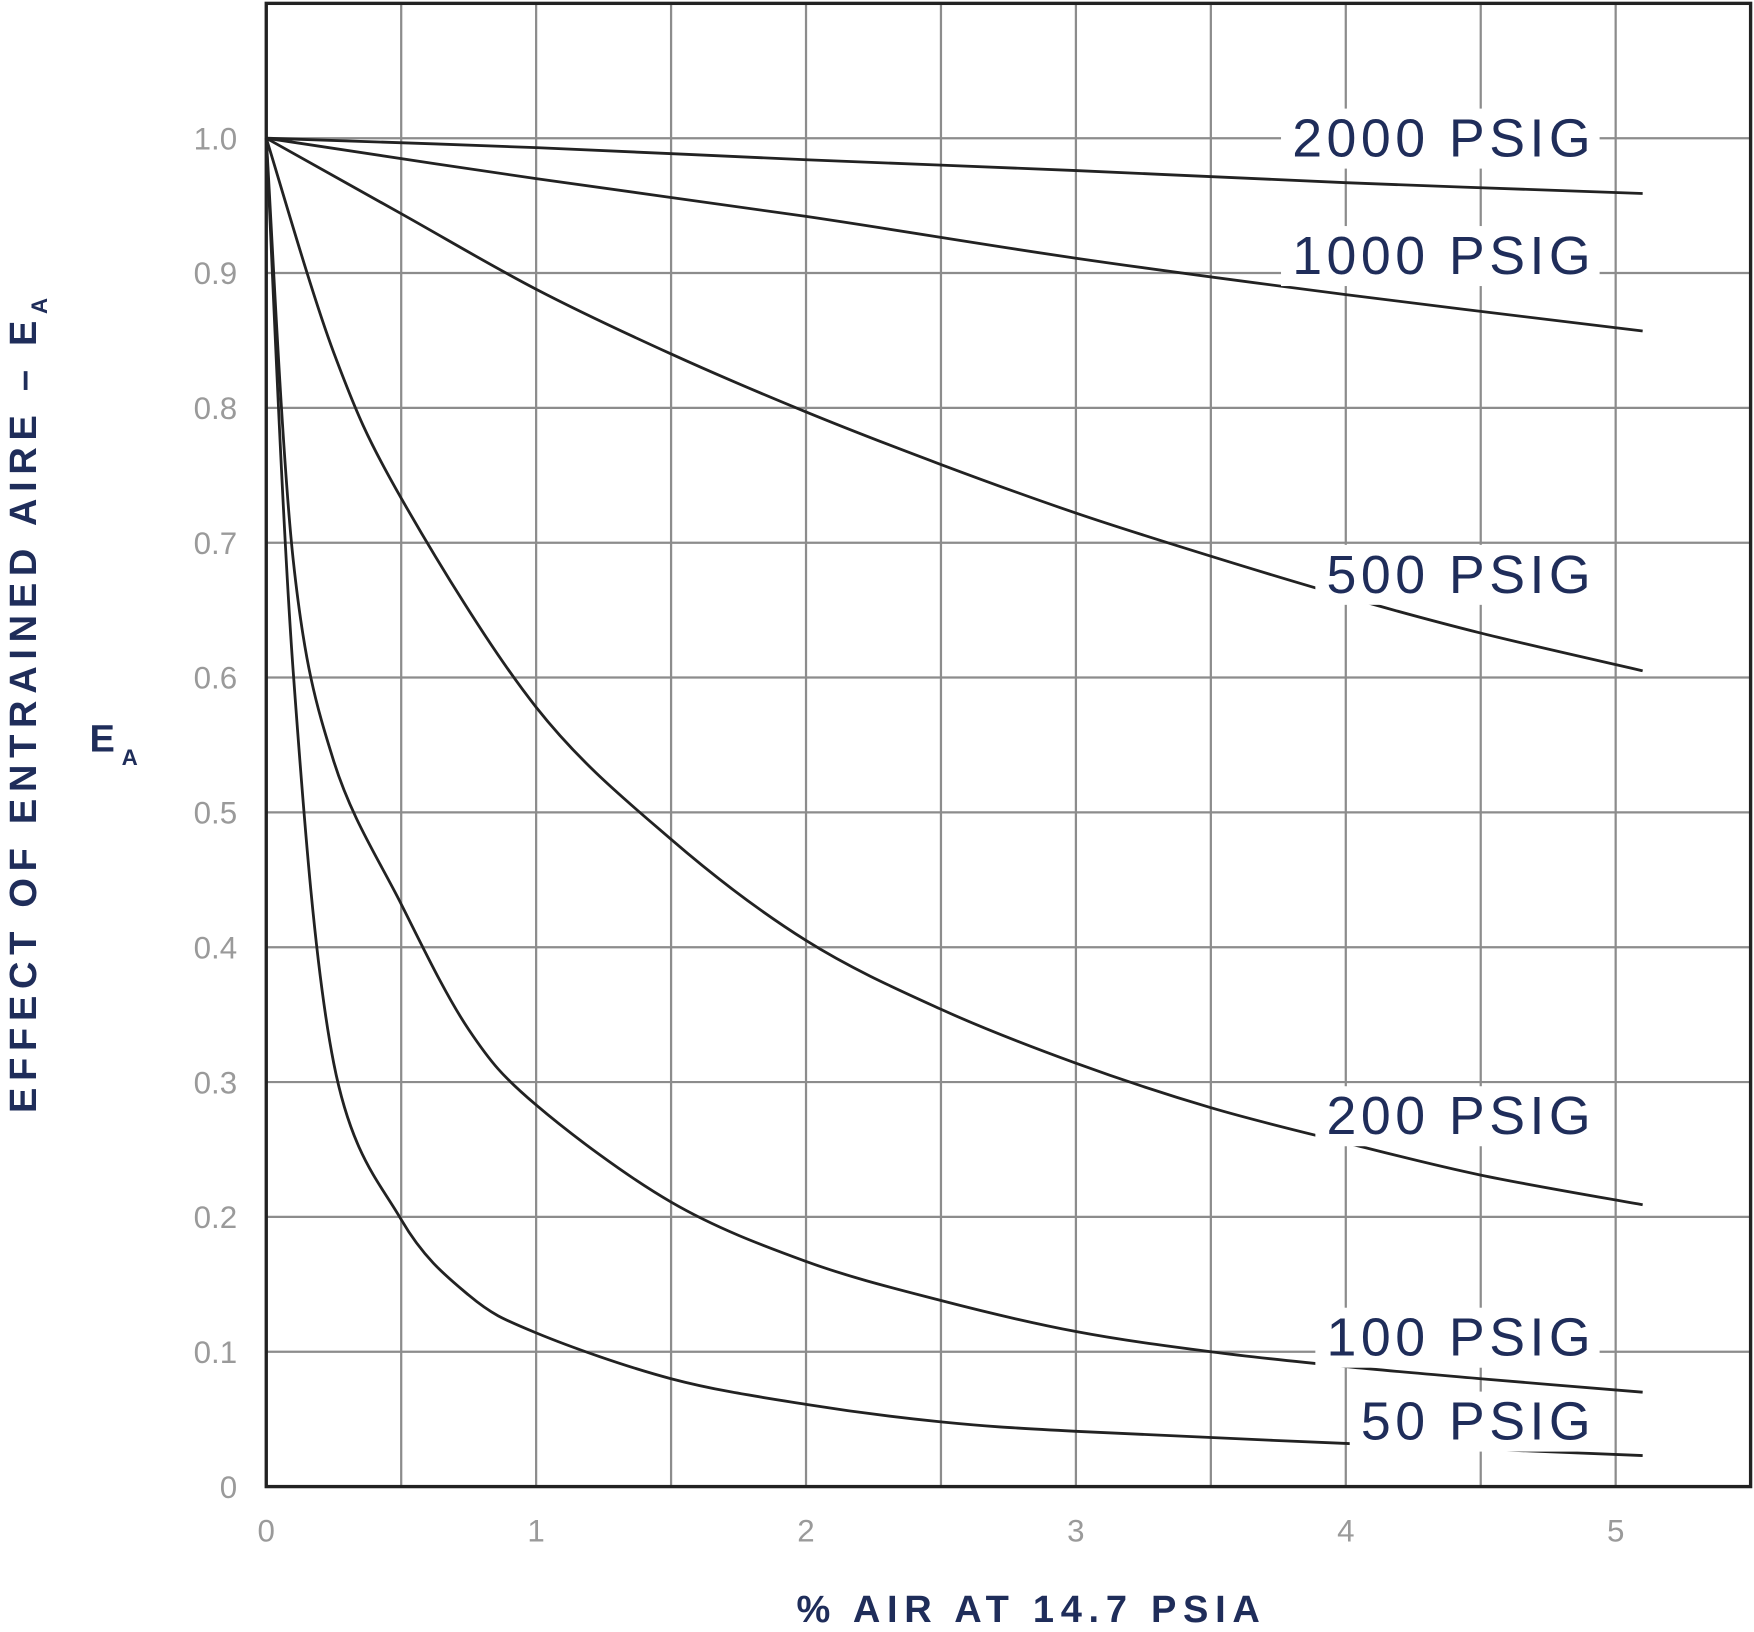 The height and width of the screenshot is (1632, 1754). What do you see at coordinates (39, 302) in the screenshot?
I see `y-axis-label-sub: A` at bounding box center [39, 302].